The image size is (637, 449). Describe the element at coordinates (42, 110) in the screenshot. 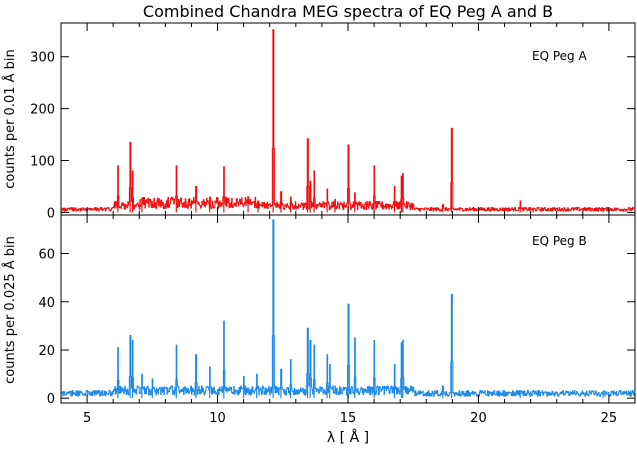

I see `y-tick-label-a: 200` at that location.